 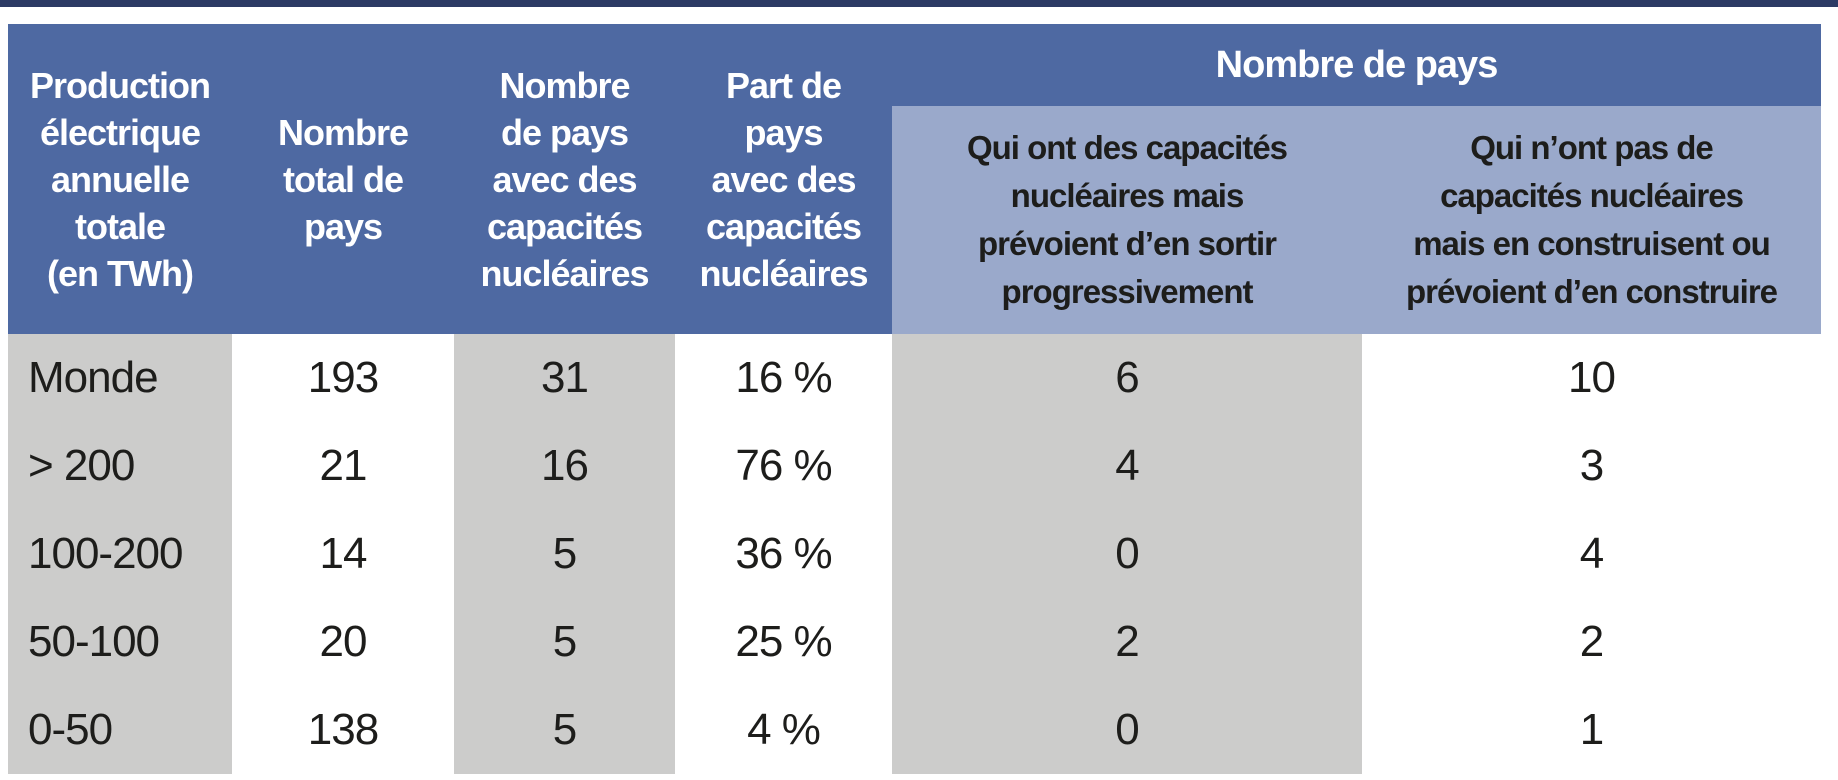 I want to click on cell-50-100-avec-capacites: 5, so click(x=564, y=642).